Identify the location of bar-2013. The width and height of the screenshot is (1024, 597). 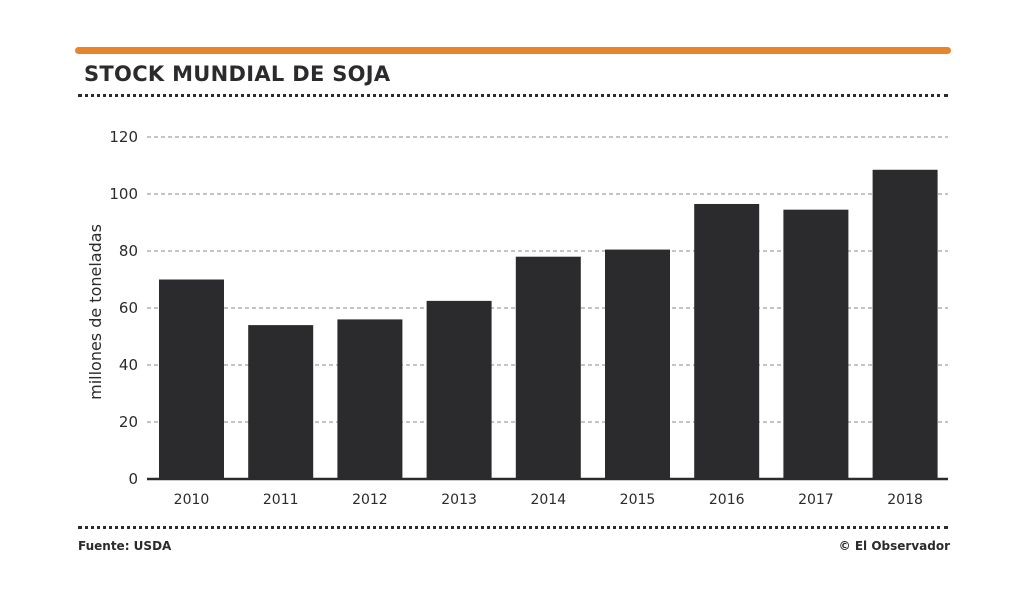
(459, 389).